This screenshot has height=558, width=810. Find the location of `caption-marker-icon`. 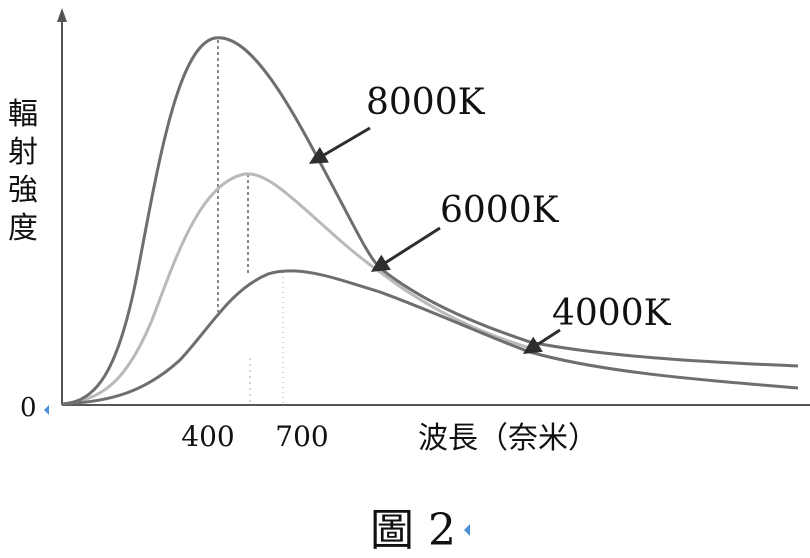

caption-marker-icon is located at coordinates (467, 530).